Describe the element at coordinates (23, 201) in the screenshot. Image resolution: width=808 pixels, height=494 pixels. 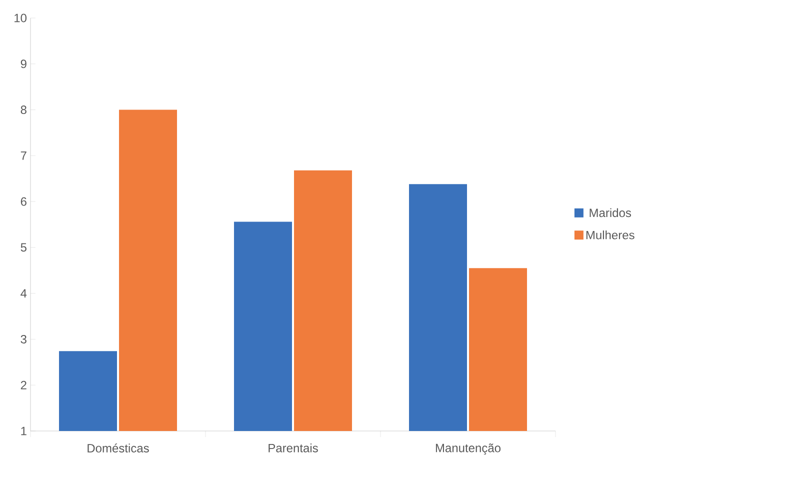
I see `y-tick-label: 6` at that location.